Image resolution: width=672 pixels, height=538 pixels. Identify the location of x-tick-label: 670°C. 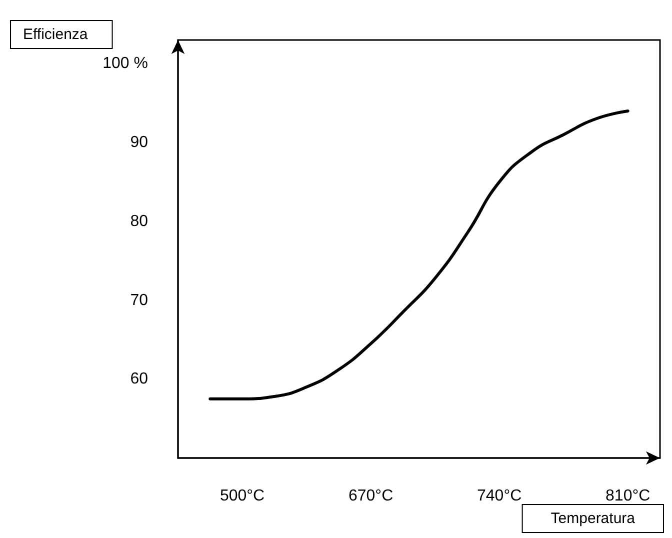
(371, 496).